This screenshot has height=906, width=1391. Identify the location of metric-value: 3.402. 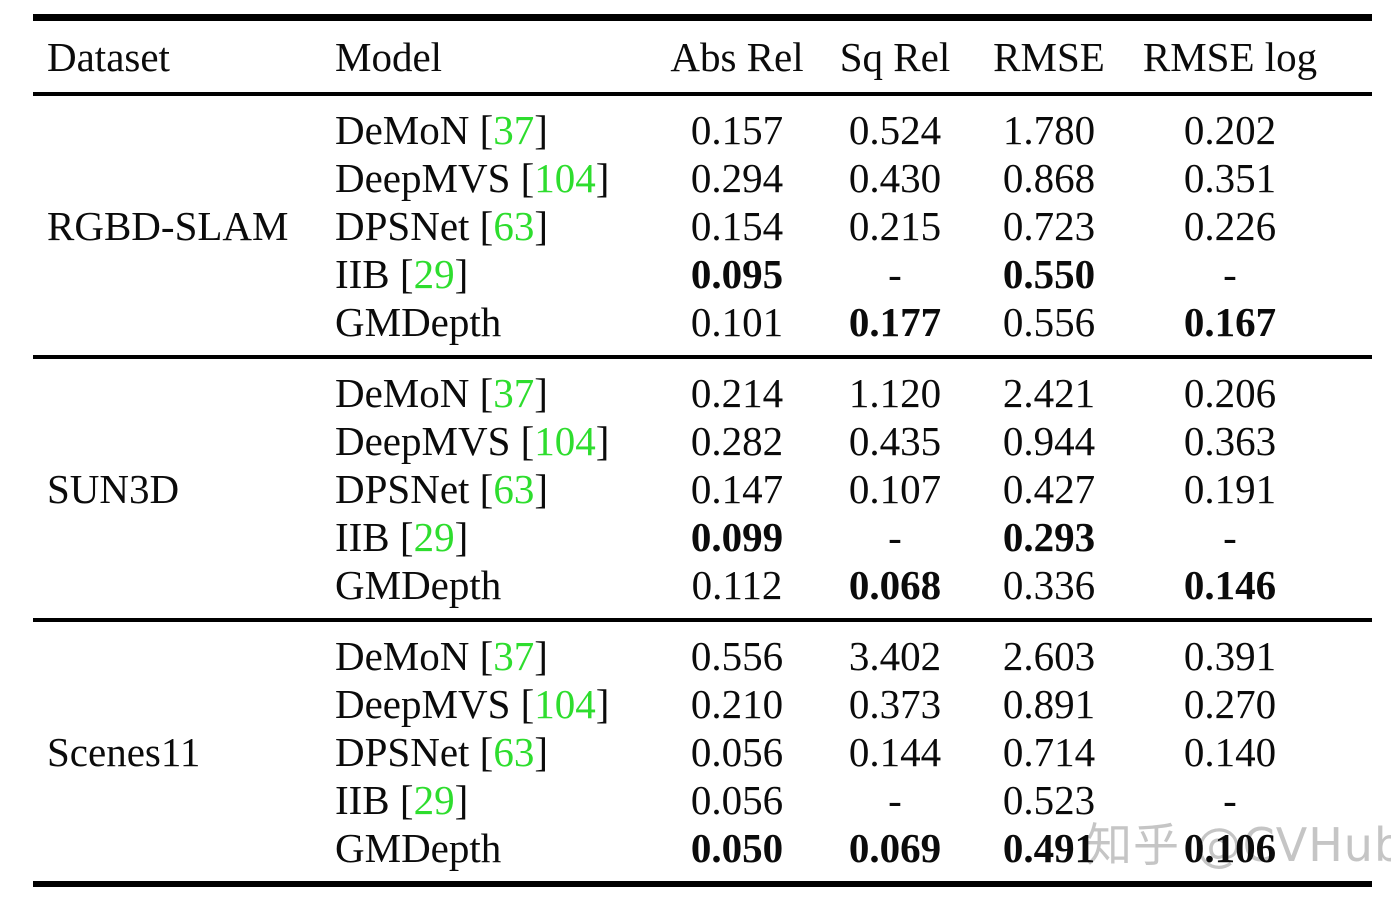
(895, 656).